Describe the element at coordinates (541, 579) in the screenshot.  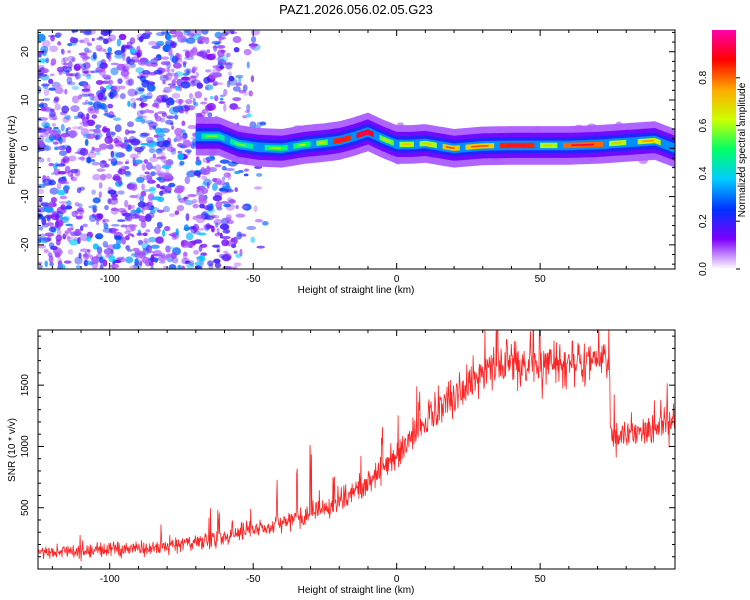
I see `x-tick-label: 50` at that location.